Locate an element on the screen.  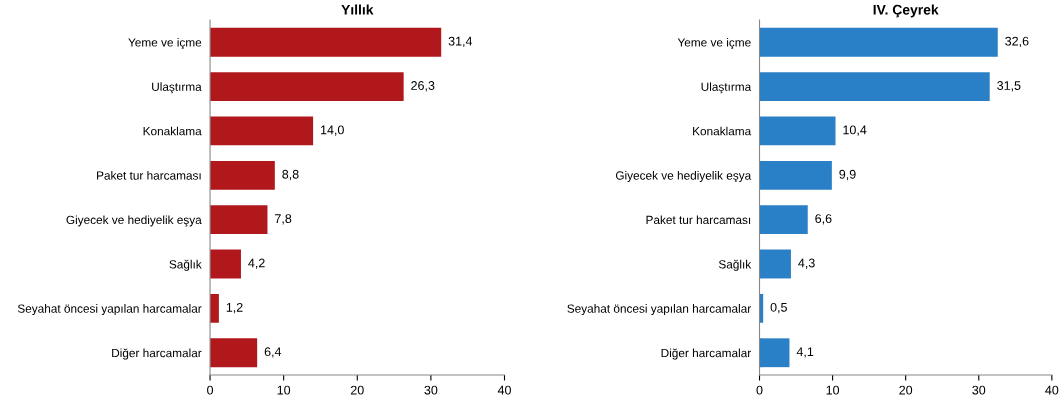
data-label: 4,2 is located at coordinates (256, 263).